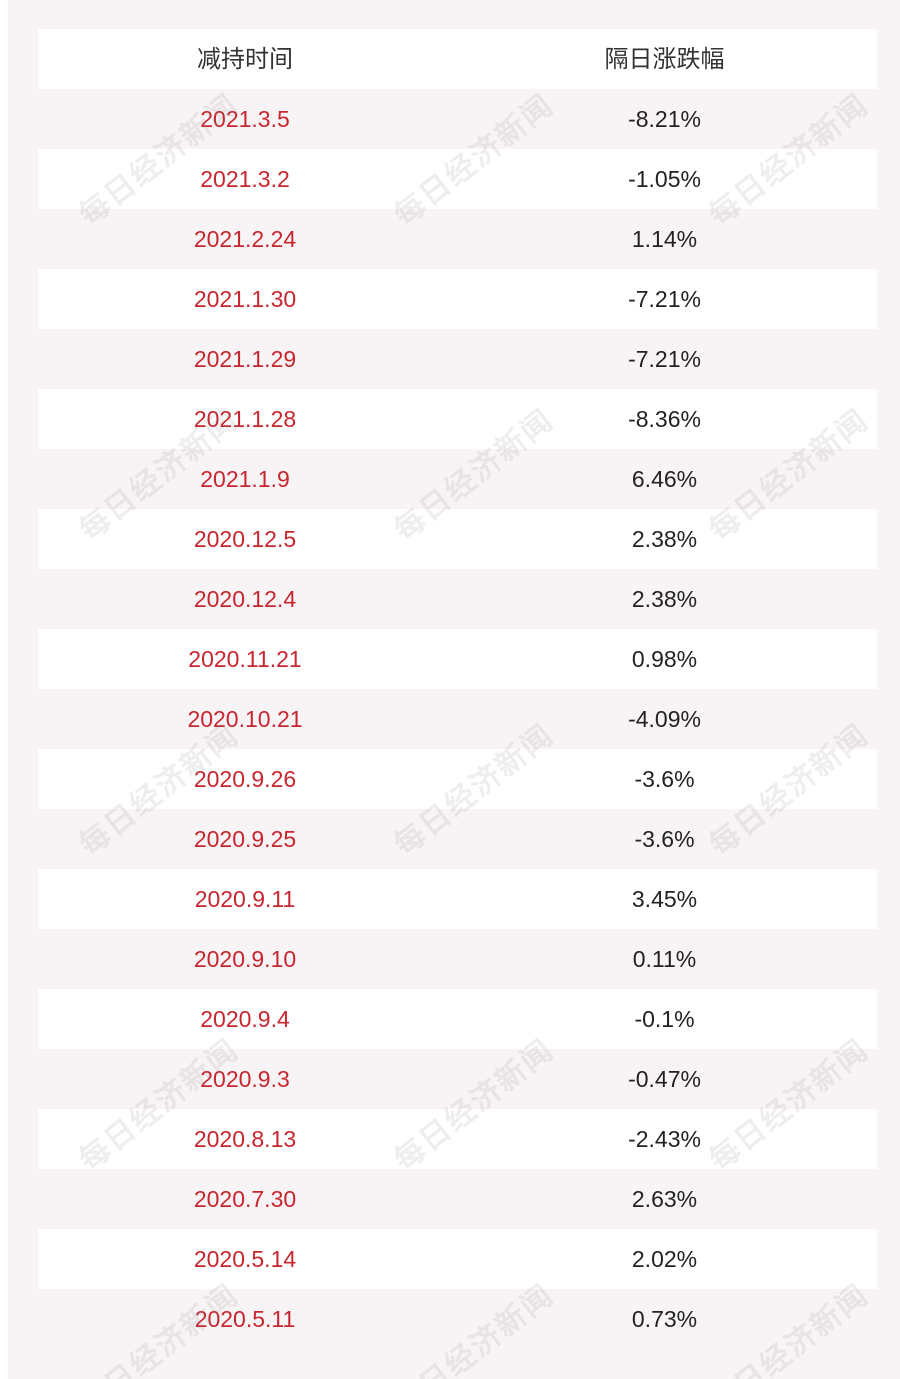 This screenshot has width=900, height=1379. What do you see at coordinates (457, 419) in the screenshot?
I see `table-row: 2021.1.28 -8.36%` at bounding box center [457, 419].